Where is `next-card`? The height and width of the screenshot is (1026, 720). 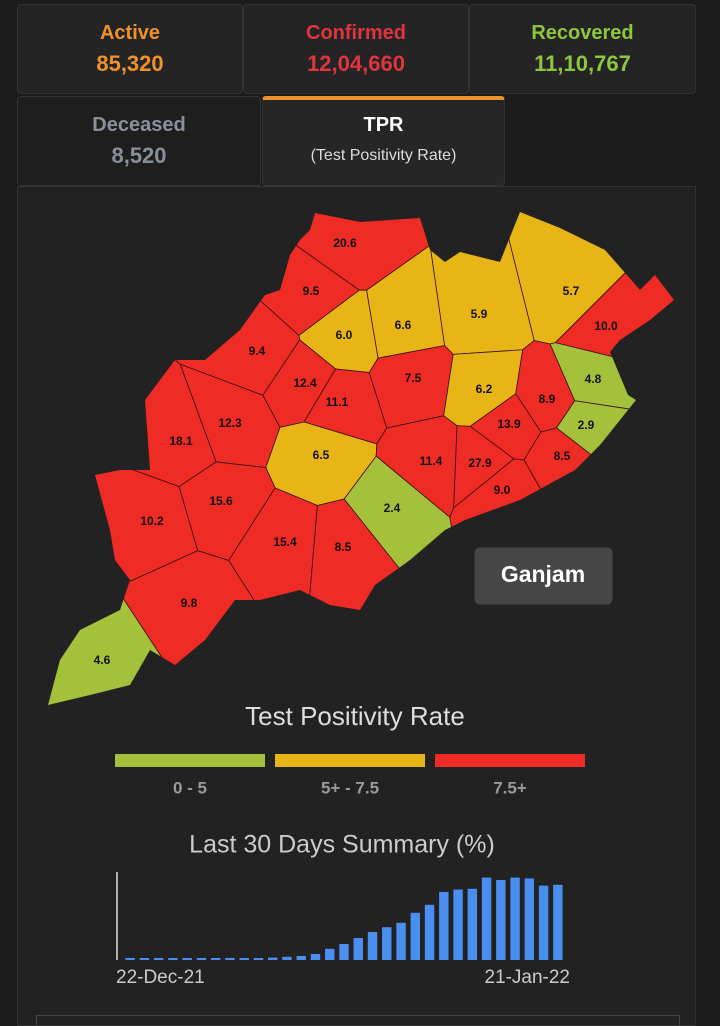 next-card is located at coordinates (358, 1020).